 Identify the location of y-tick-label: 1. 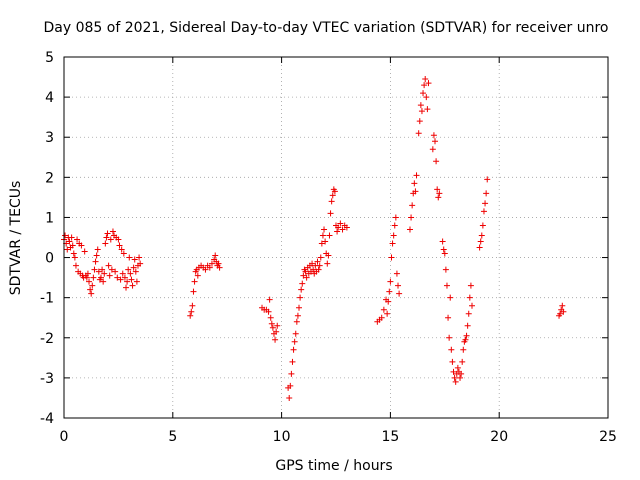
(49, 218).